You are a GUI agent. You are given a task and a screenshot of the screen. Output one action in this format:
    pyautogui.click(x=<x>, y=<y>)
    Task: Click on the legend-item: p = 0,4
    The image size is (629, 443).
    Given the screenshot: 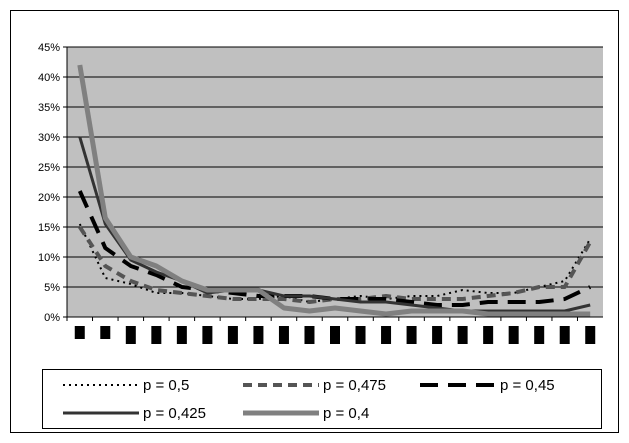 What is the action you would take?
    pyautogui.click(x=328, y=413)
    